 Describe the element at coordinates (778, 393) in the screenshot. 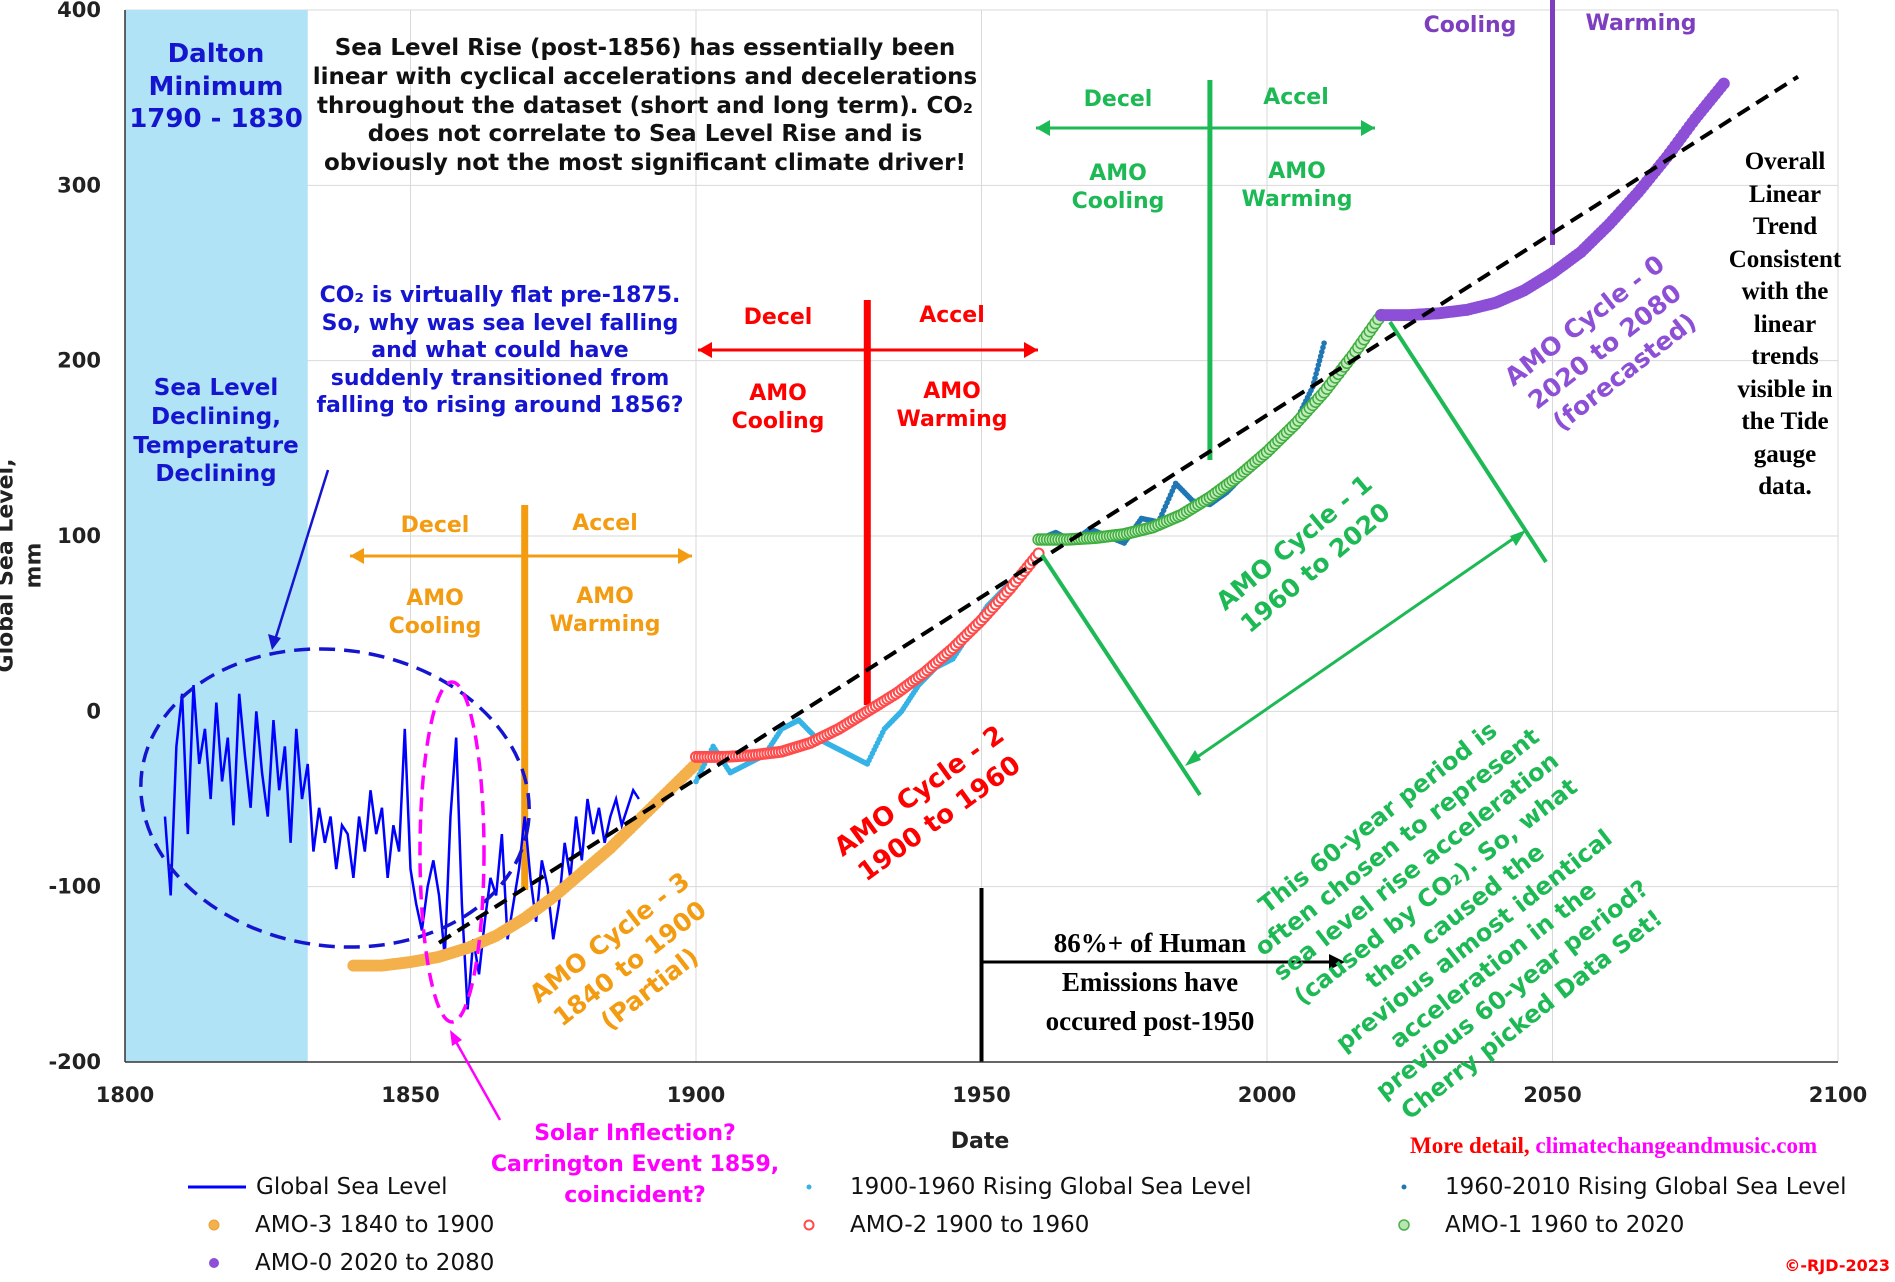

I see `red-cooling-line-1: AMO` at that location.